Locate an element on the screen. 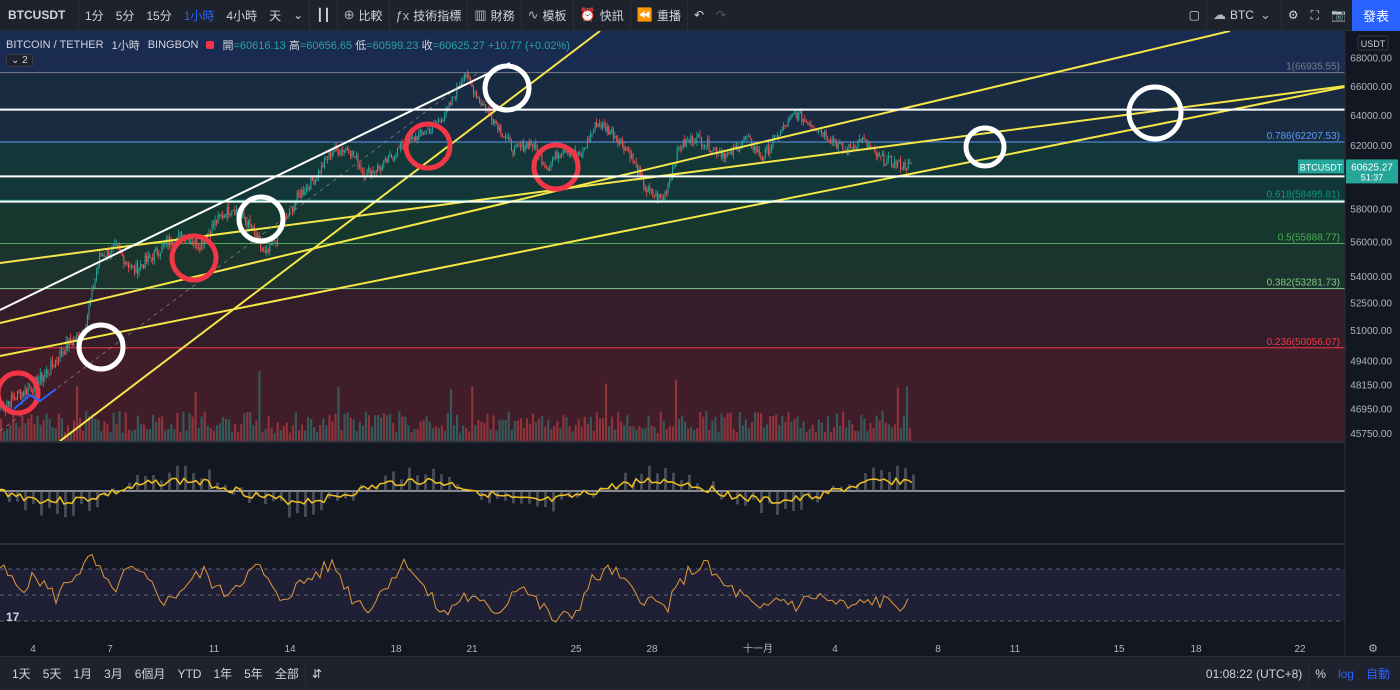 This screenshot has width=1400, height=690. publish-button: 發表 is located at coordinates (1376, 15).